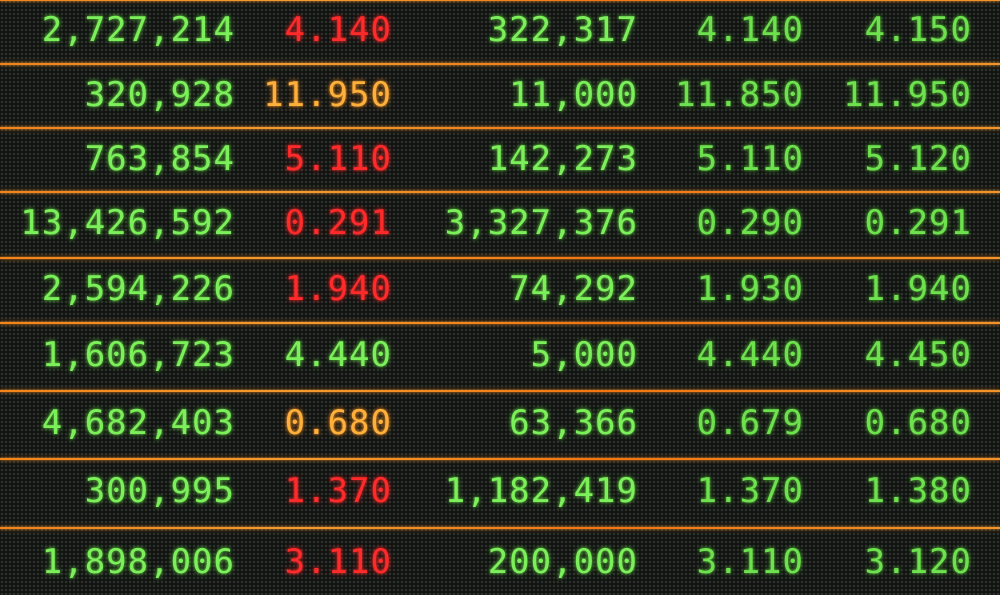 This screenshot has width=1000, height=595. What do you see at coordinates (338, 355) in the screenshot?
I see `last-price-value: 4.440` at bounding box center [338, 355].